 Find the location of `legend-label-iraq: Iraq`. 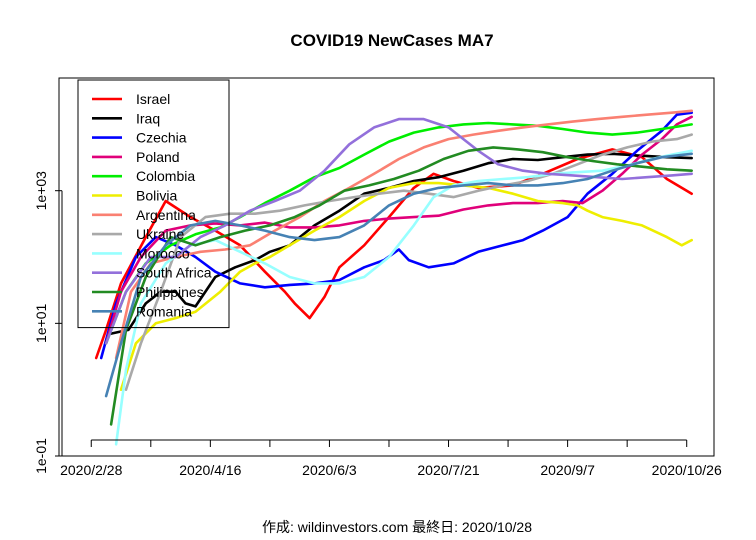

legend-label-iraq: Iraq is located at coordinates (148, 118).